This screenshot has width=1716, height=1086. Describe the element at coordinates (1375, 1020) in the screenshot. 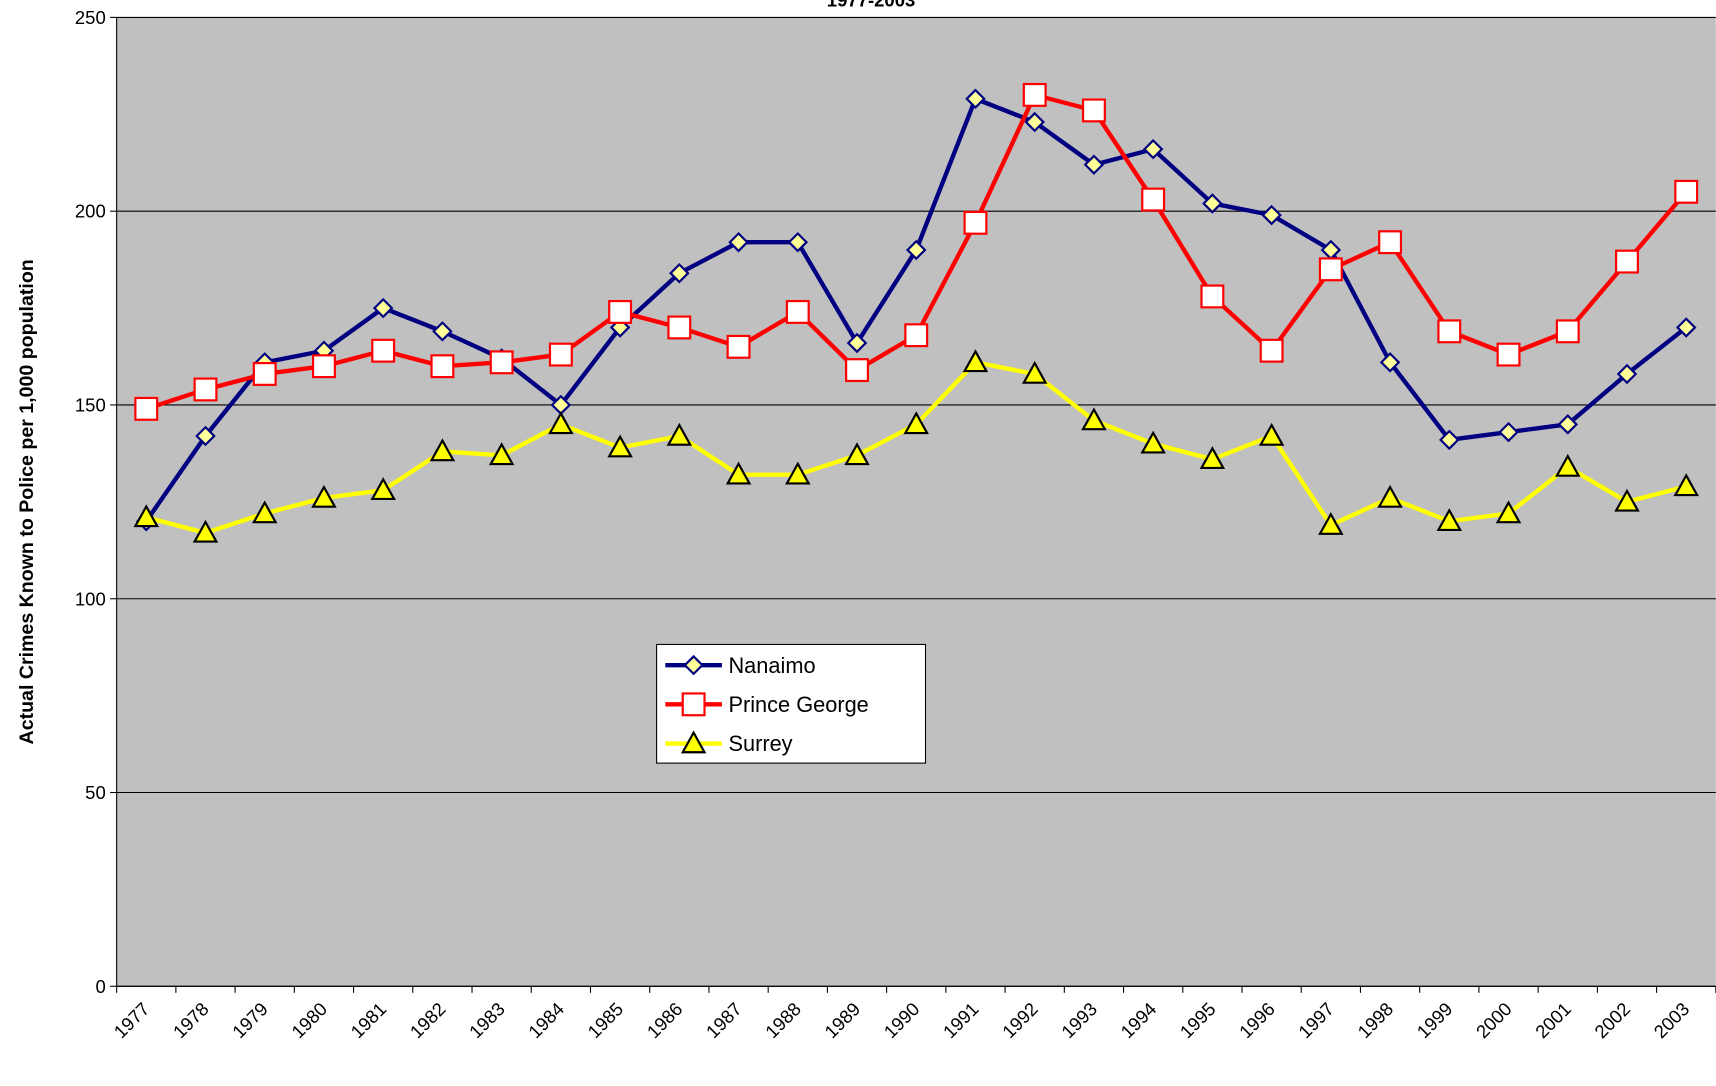

I see `x-tick-label: 1998` at that location.